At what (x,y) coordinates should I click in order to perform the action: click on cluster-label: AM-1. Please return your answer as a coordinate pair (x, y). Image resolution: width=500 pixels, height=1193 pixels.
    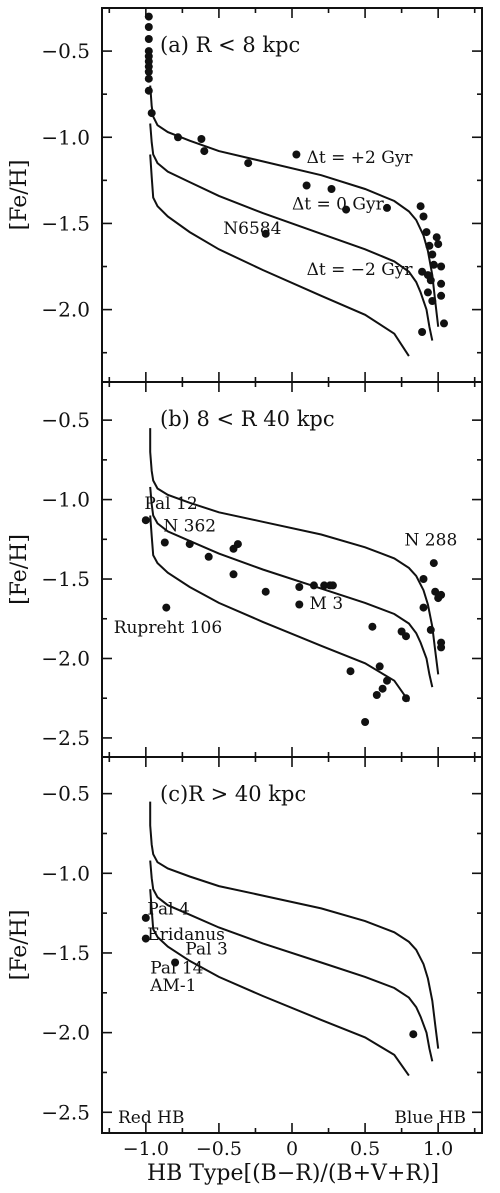
    Looking at the image, I should click on (172, 986).